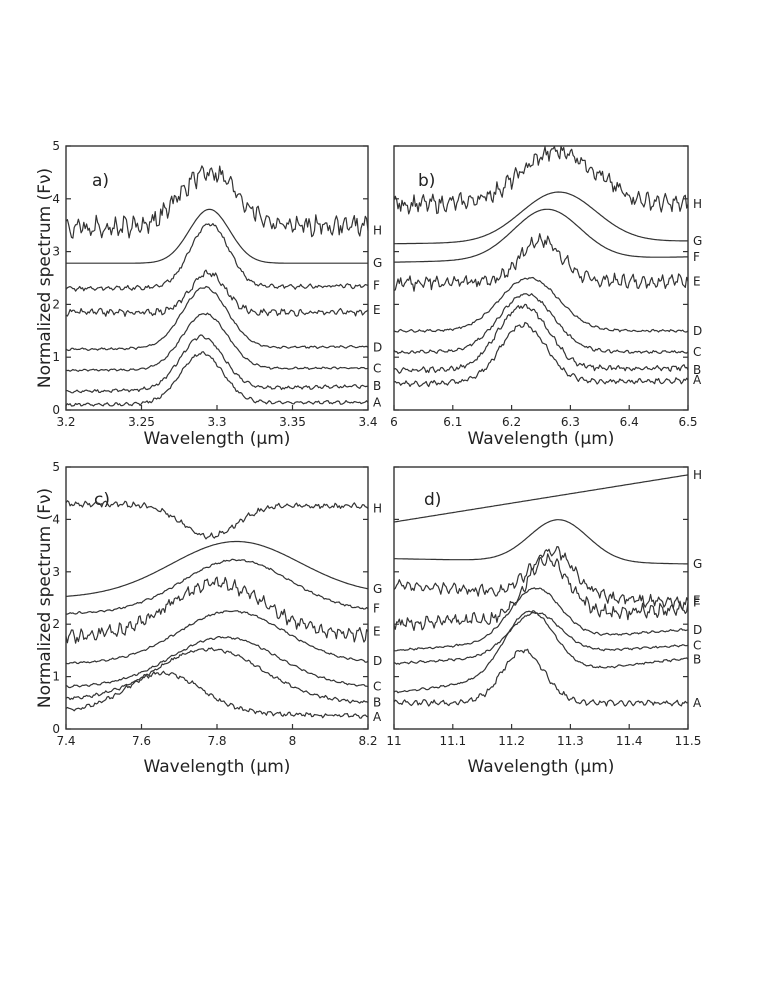  I want to click on panel-a-curve-label-B: B, so click(377, 386).